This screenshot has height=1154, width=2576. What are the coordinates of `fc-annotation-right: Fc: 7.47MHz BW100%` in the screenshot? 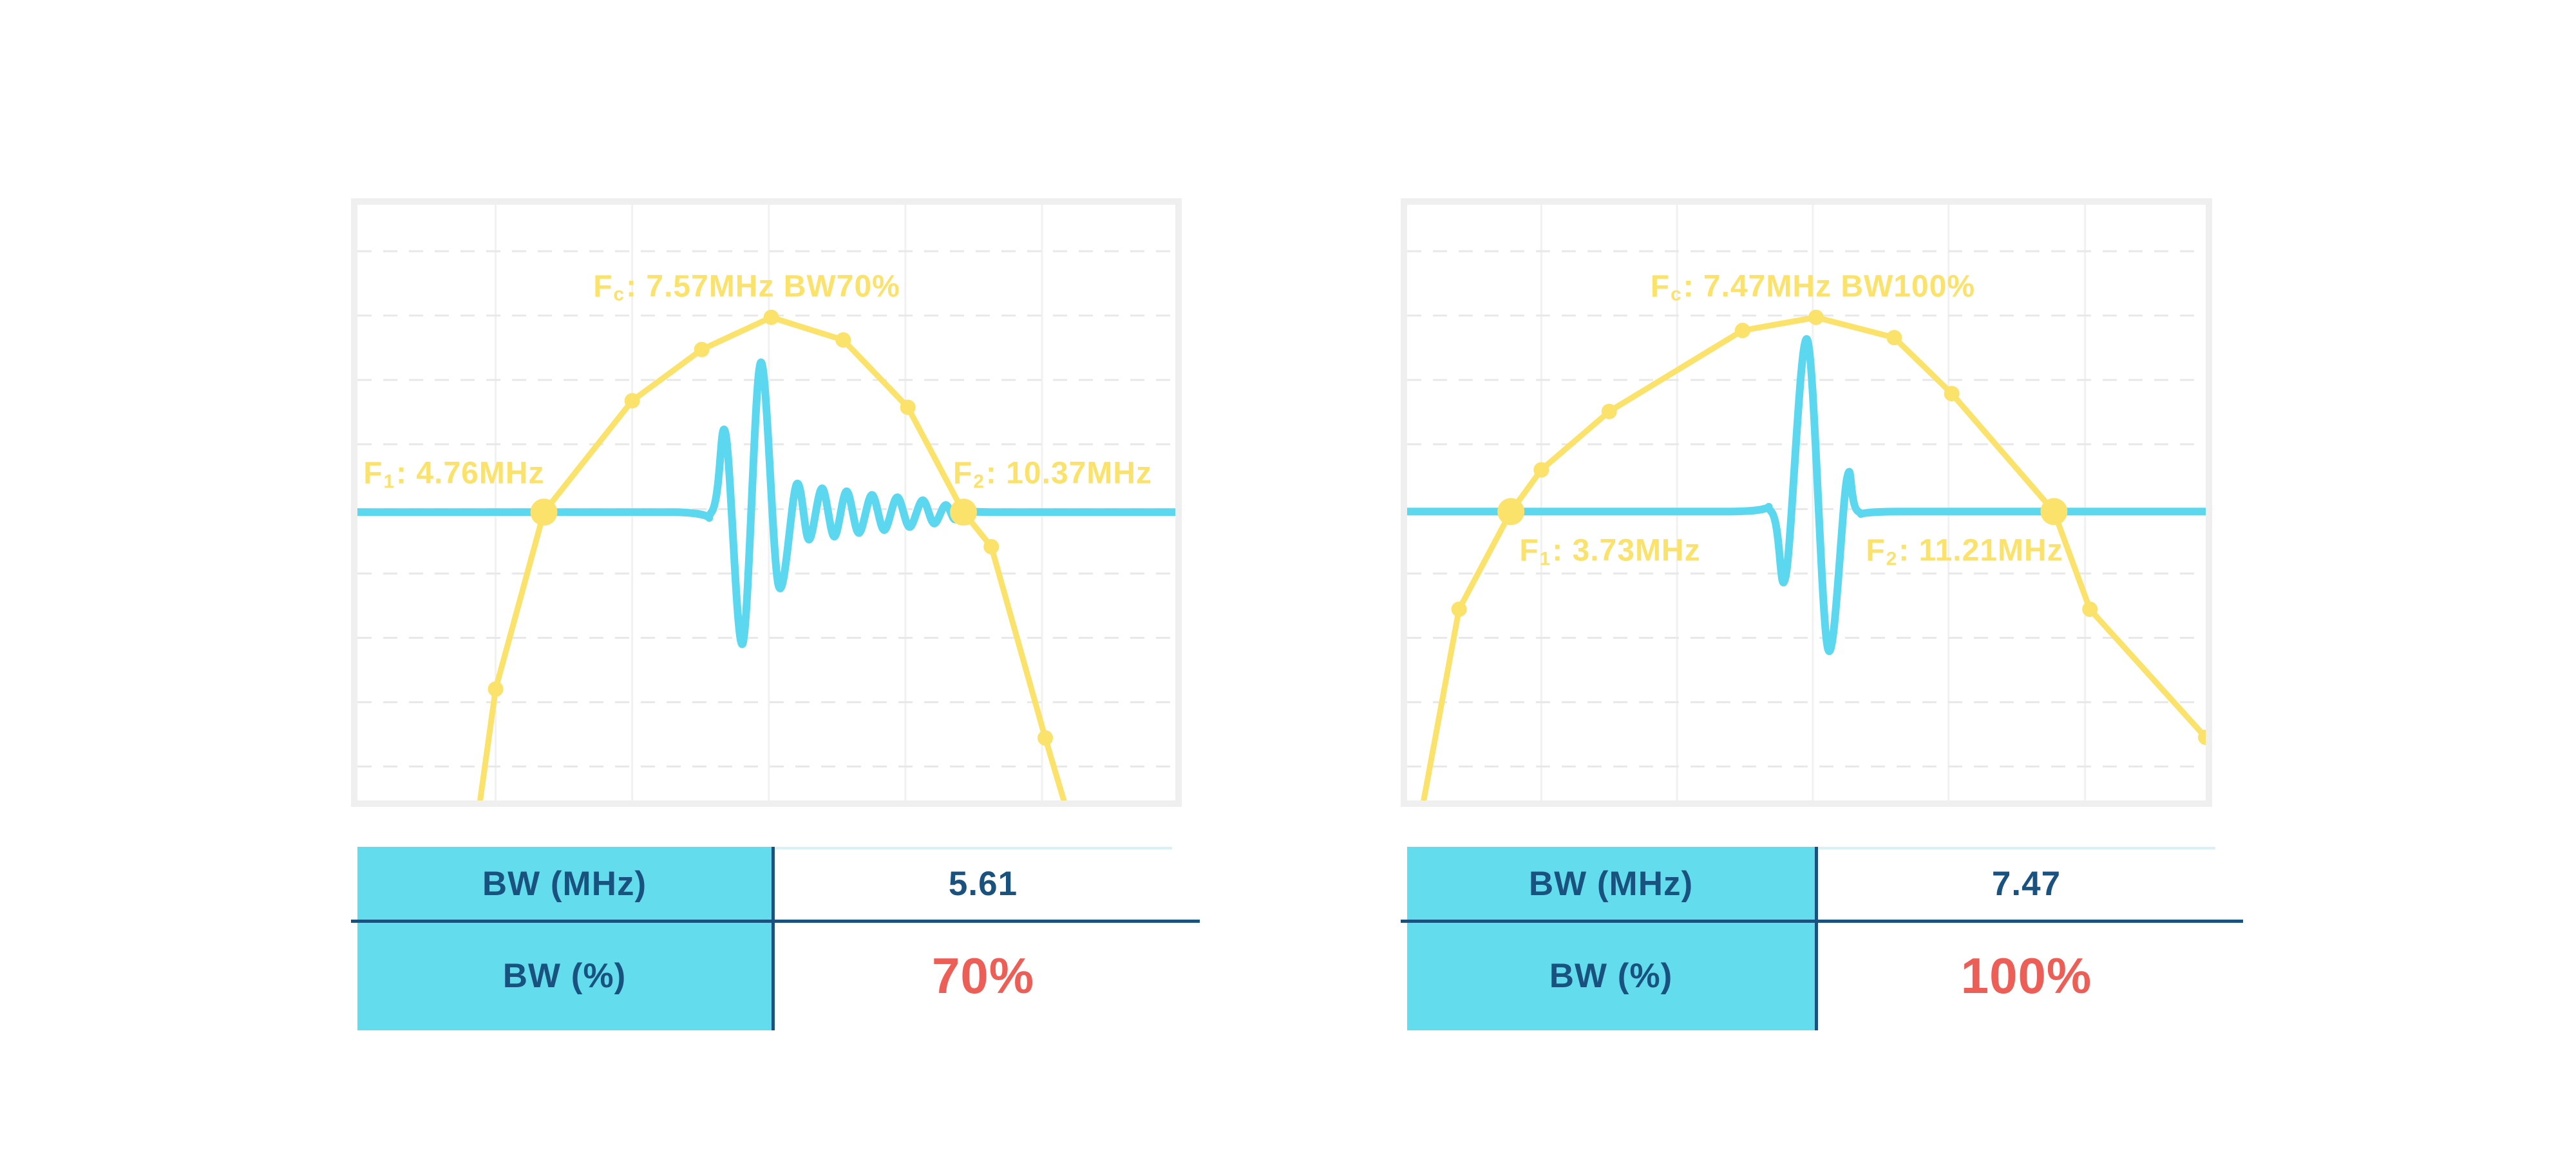 It's located at (1813, 287).